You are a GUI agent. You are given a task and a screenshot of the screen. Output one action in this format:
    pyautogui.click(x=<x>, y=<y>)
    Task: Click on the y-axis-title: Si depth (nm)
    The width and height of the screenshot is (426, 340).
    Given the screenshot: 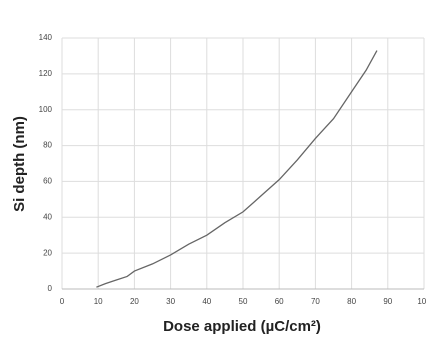 What is the action you would take?
    pyautogui.click(x=19, y=164)
    